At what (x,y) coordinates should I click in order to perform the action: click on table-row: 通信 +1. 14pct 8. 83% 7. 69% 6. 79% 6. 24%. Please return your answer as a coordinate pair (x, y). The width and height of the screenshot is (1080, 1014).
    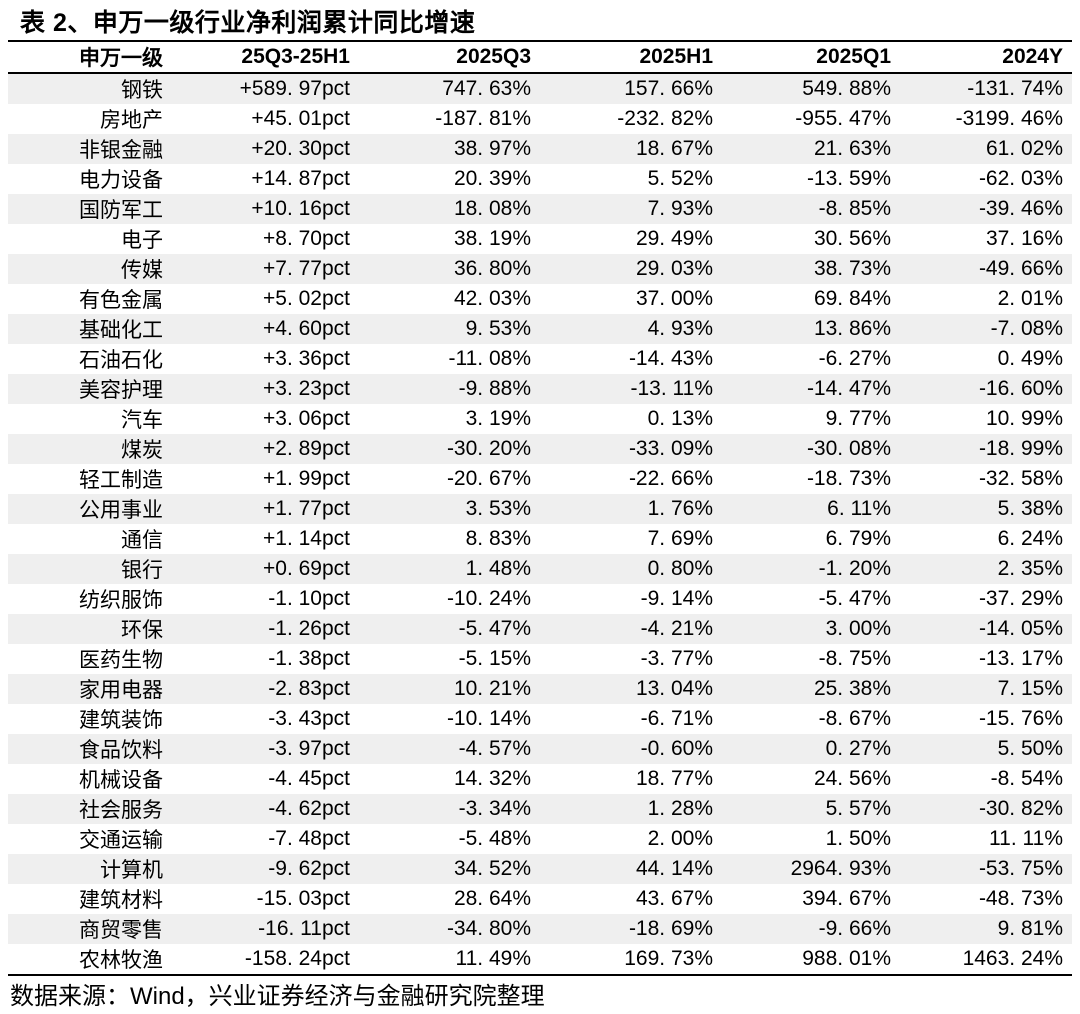
    Looking at the image, I should click on (540, 539).